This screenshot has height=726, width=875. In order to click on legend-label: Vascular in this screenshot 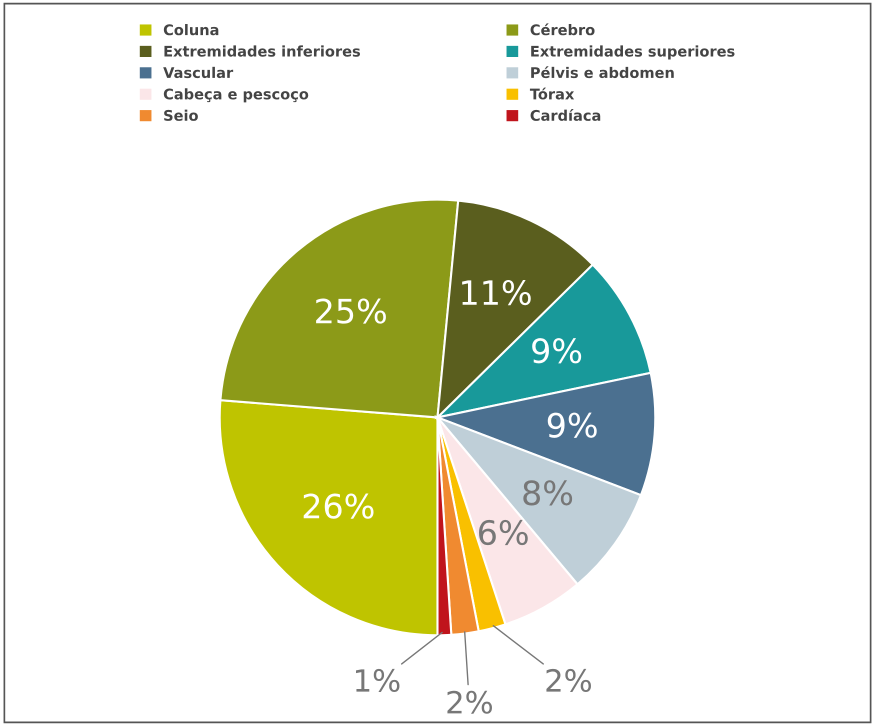, I will do `click(198, 72)`.